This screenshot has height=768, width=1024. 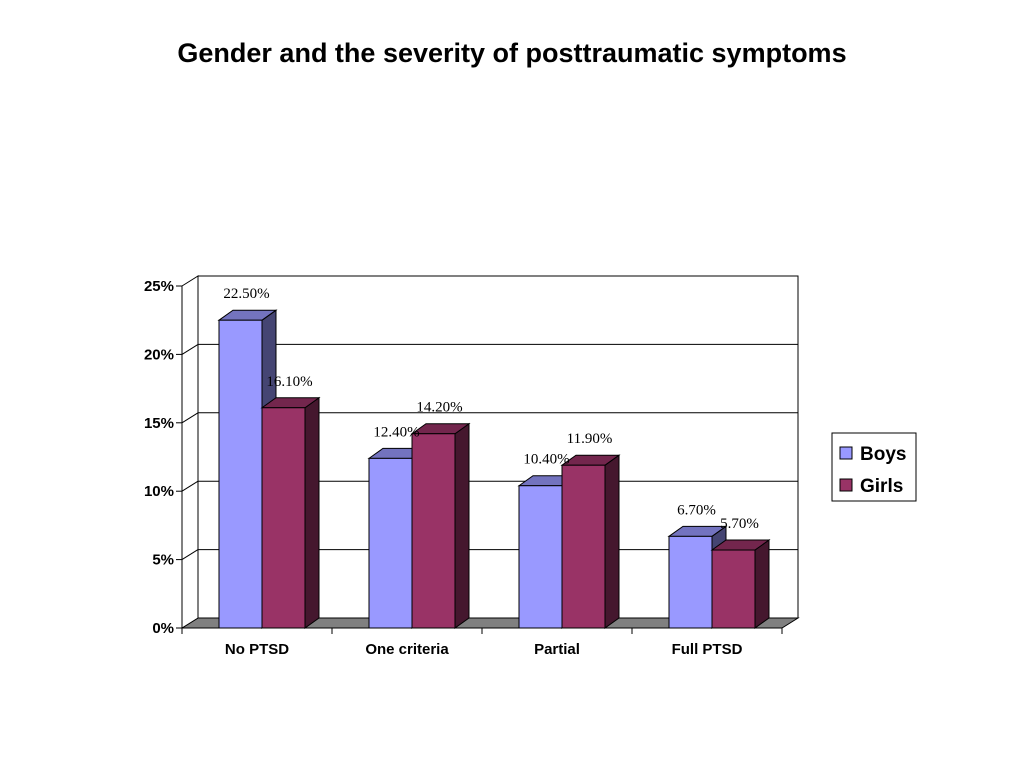 I want to click on bar-girls-full-ptsd, so click(x=740, y=584).